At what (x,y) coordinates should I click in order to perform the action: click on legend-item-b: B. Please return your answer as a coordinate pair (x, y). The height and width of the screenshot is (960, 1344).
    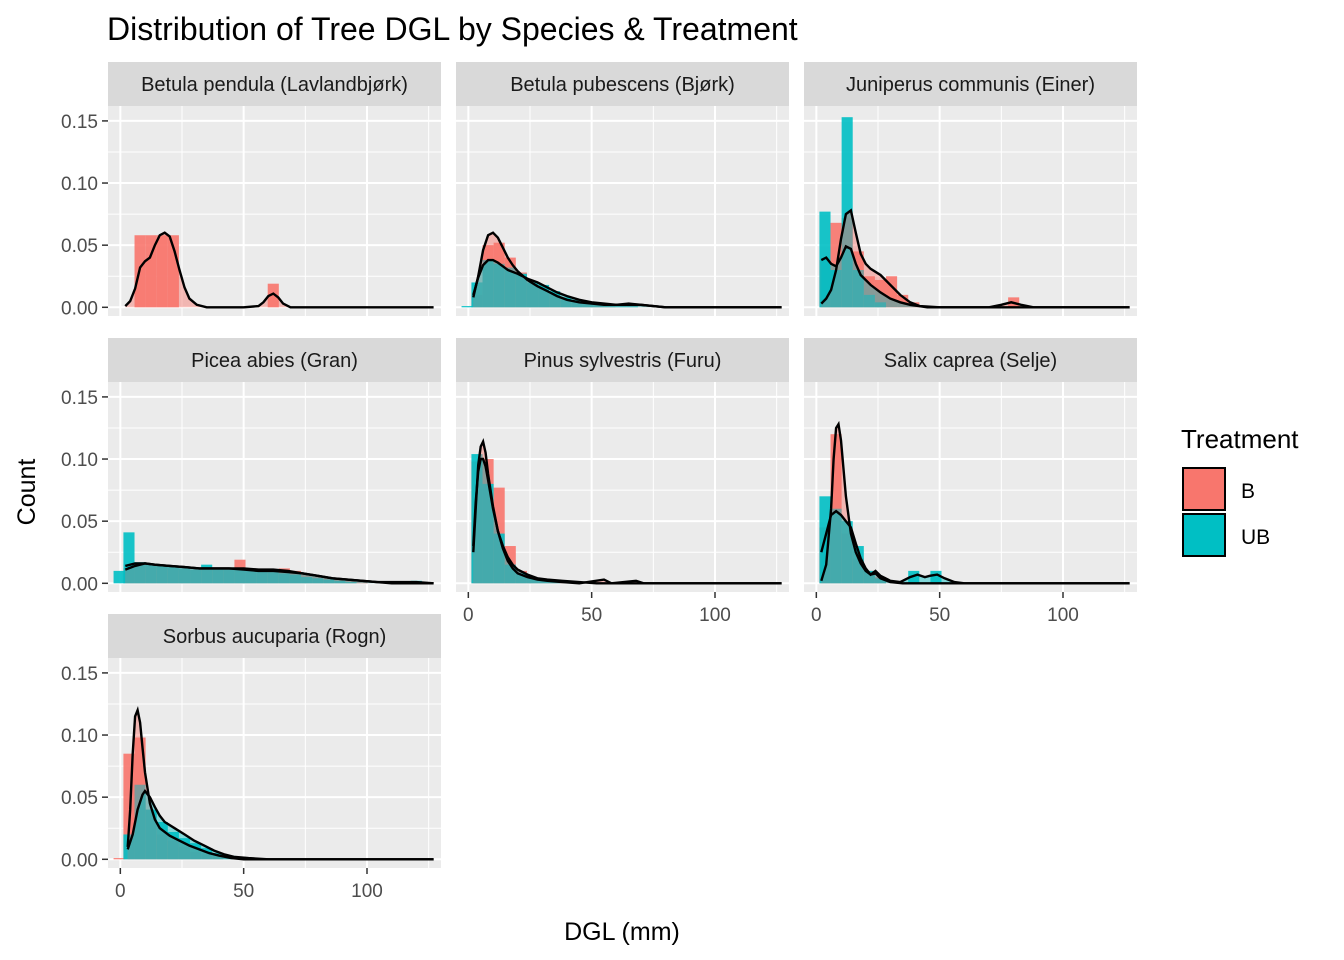
    Looking at the image, I should click on (1218, 489).